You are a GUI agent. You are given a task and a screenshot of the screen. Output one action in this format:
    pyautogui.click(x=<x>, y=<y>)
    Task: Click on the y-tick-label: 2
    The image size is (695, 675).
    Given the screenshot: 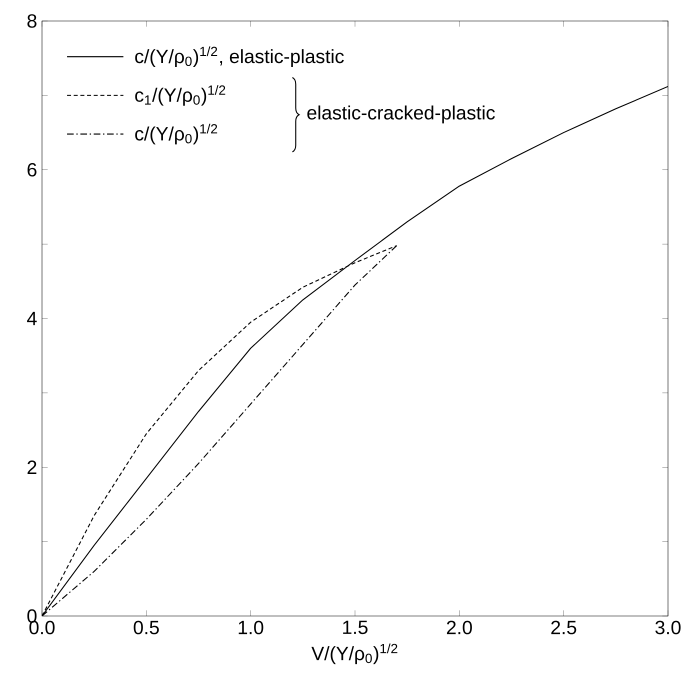 What is the action you would take?
    pyautogui.click(x=32, y=467)
    